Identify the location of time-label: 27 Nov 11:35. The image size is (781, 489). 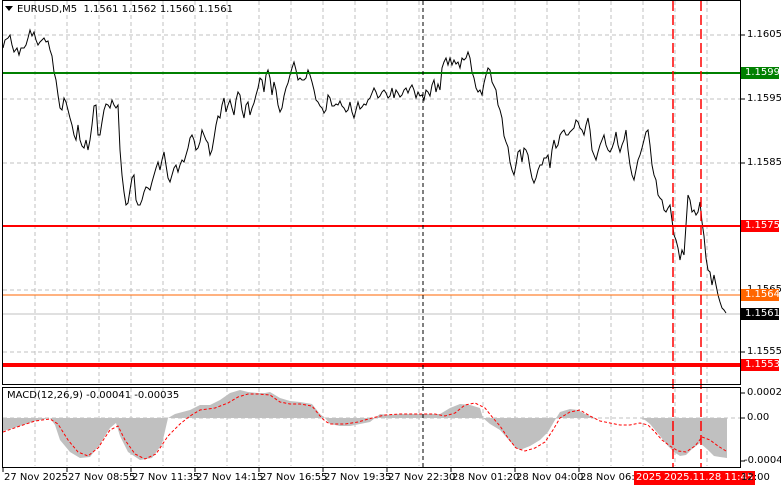
(166, 477).